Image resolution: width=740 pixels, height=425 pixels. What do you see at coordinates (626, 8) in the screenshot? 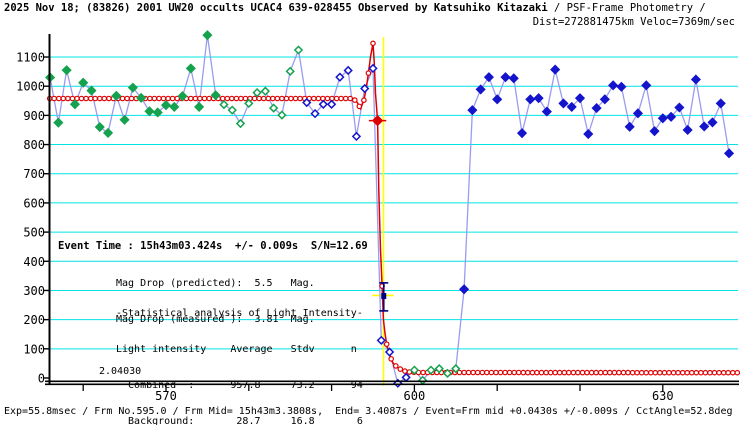
I see `title-method: / PSF-Frame Photometry /` at bounding box center [626, 8].